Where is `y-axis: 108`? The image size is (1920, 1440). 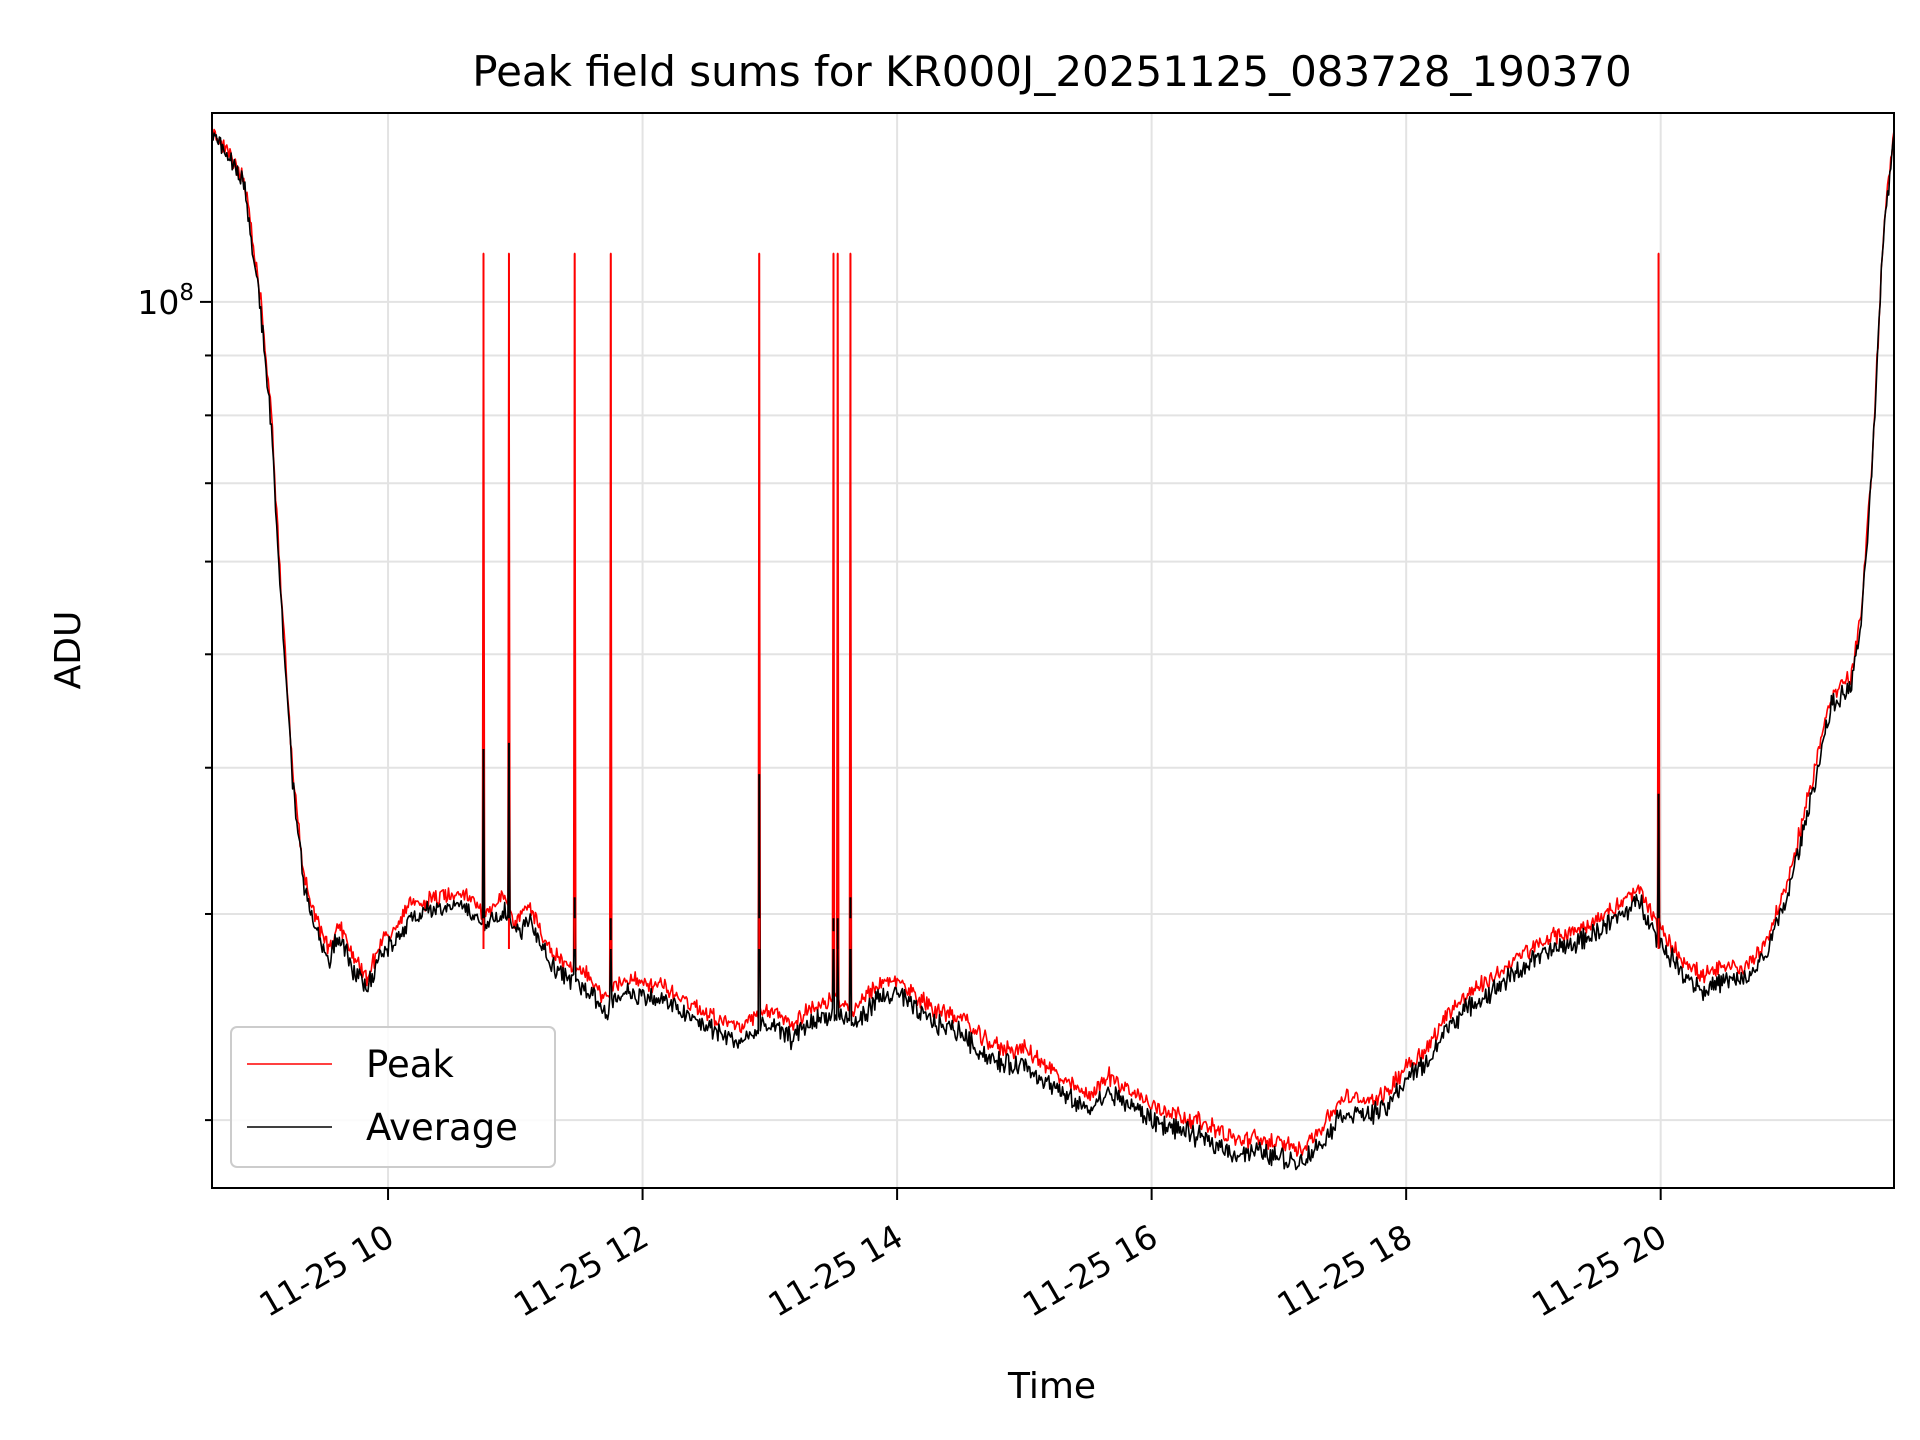 y-axis: 108 is located at coordinates (174, 701).